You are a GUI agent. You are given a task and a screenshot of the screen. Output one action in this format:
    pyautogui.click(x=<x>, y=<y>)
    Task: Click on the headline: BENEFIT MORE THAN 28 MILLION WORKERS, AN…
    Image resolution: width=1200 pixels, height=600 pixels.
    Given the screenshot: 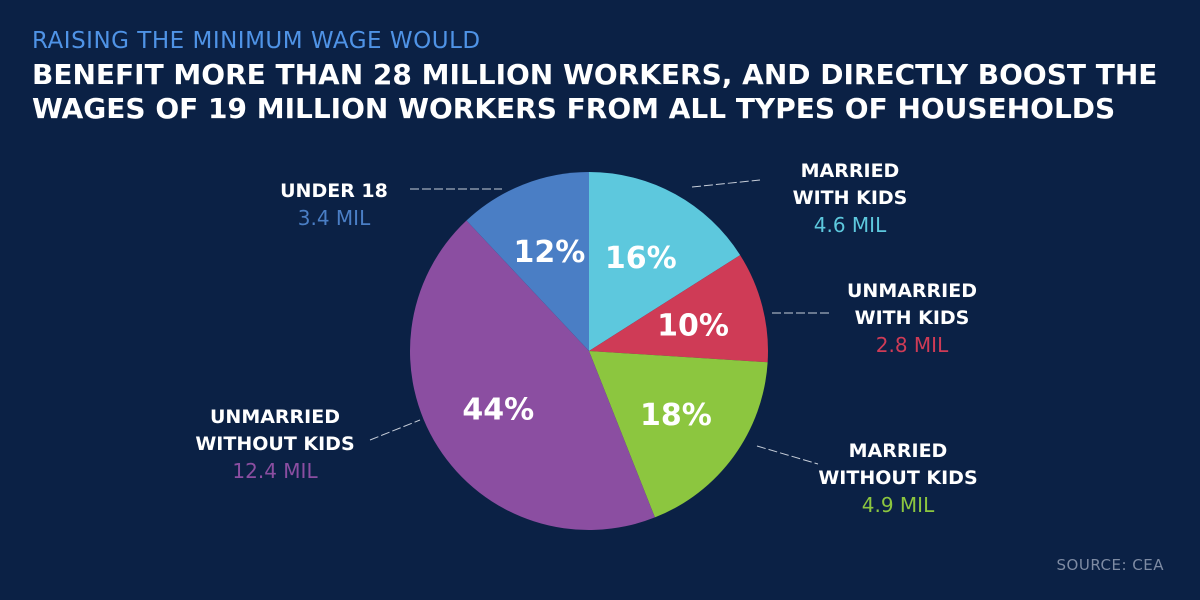 What is the action you would take?
    pyautogui.click(x=607, y=92)
    